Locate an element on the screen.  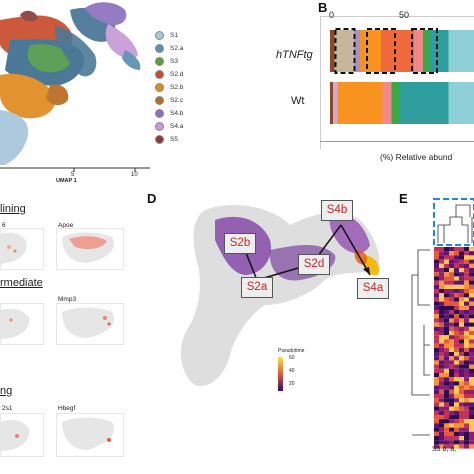
feature-plot is located at coordinates (22, 249).